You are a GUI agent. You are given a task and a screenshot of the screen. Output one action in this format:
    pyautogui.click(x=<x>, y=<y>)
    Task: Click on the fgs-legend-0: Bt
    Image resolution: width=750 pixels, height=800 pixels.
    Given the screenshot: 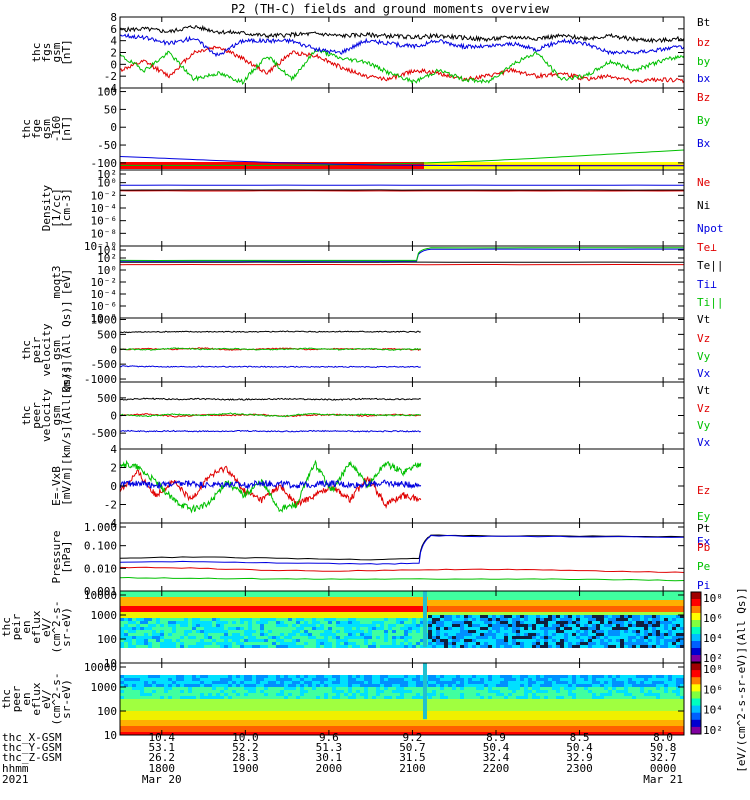 What is the action you would take?
    pyautogui.click(x=703, y=22)
    